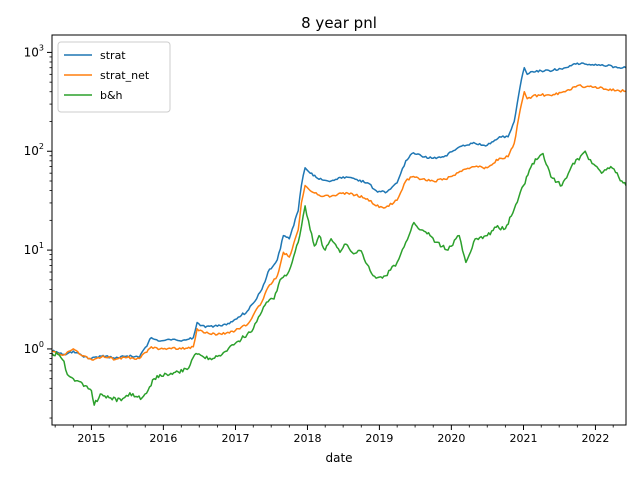 The image size is (640, 484). Describe the element at coordinates (163, 438) in the screenshot. I see `x-tick-label-2016: 2016` at that location.